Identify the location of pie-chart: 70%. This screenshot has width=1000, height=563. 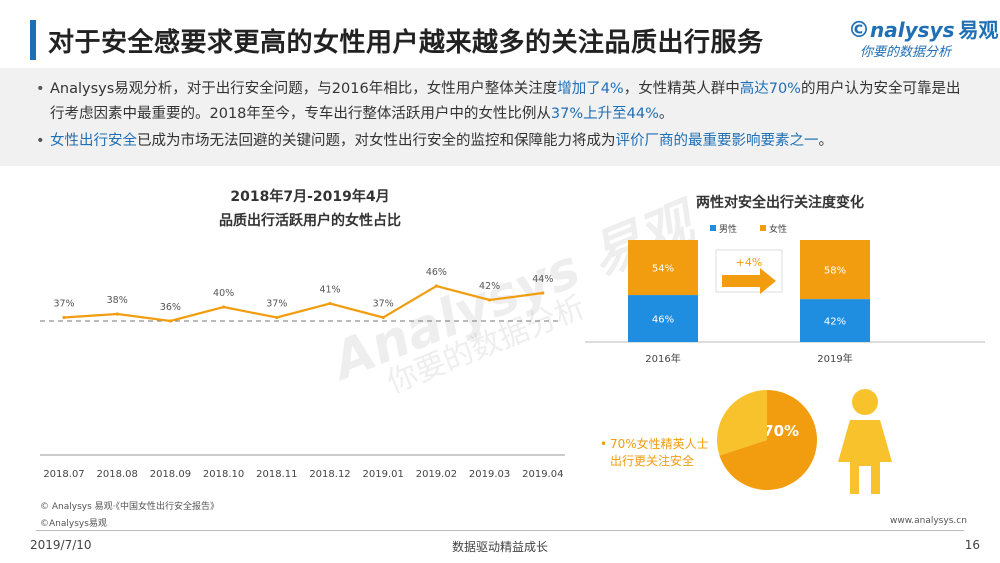
(767, 440).